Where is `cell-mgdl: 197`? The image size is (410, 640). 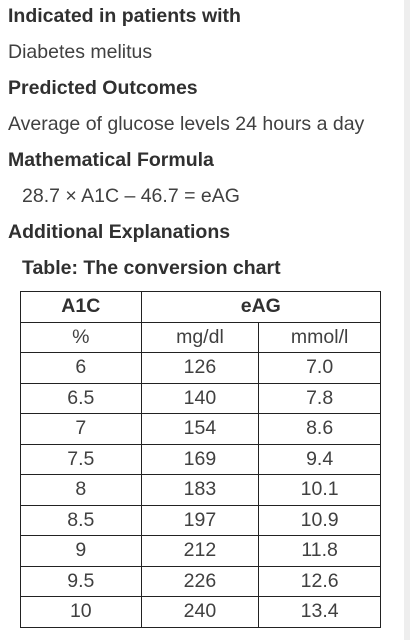
cell-mgdl: 197 is located at coordinates (200, 520).